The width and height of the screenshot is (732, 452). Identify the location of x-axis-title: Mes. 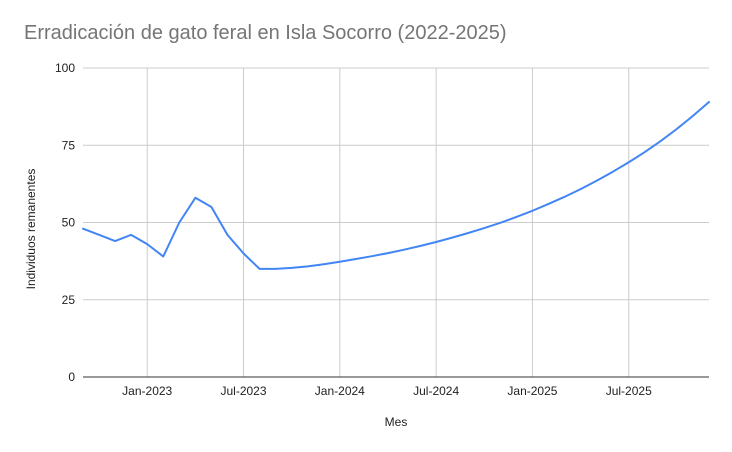
(396, 422).